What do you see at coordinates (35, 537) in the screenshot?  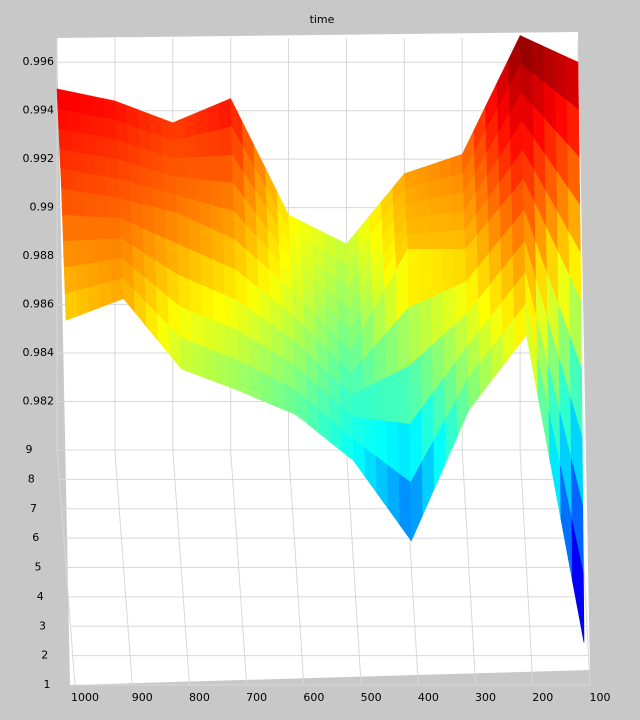 I see `y-tick-label: 6` at bounding box center [35, 537].